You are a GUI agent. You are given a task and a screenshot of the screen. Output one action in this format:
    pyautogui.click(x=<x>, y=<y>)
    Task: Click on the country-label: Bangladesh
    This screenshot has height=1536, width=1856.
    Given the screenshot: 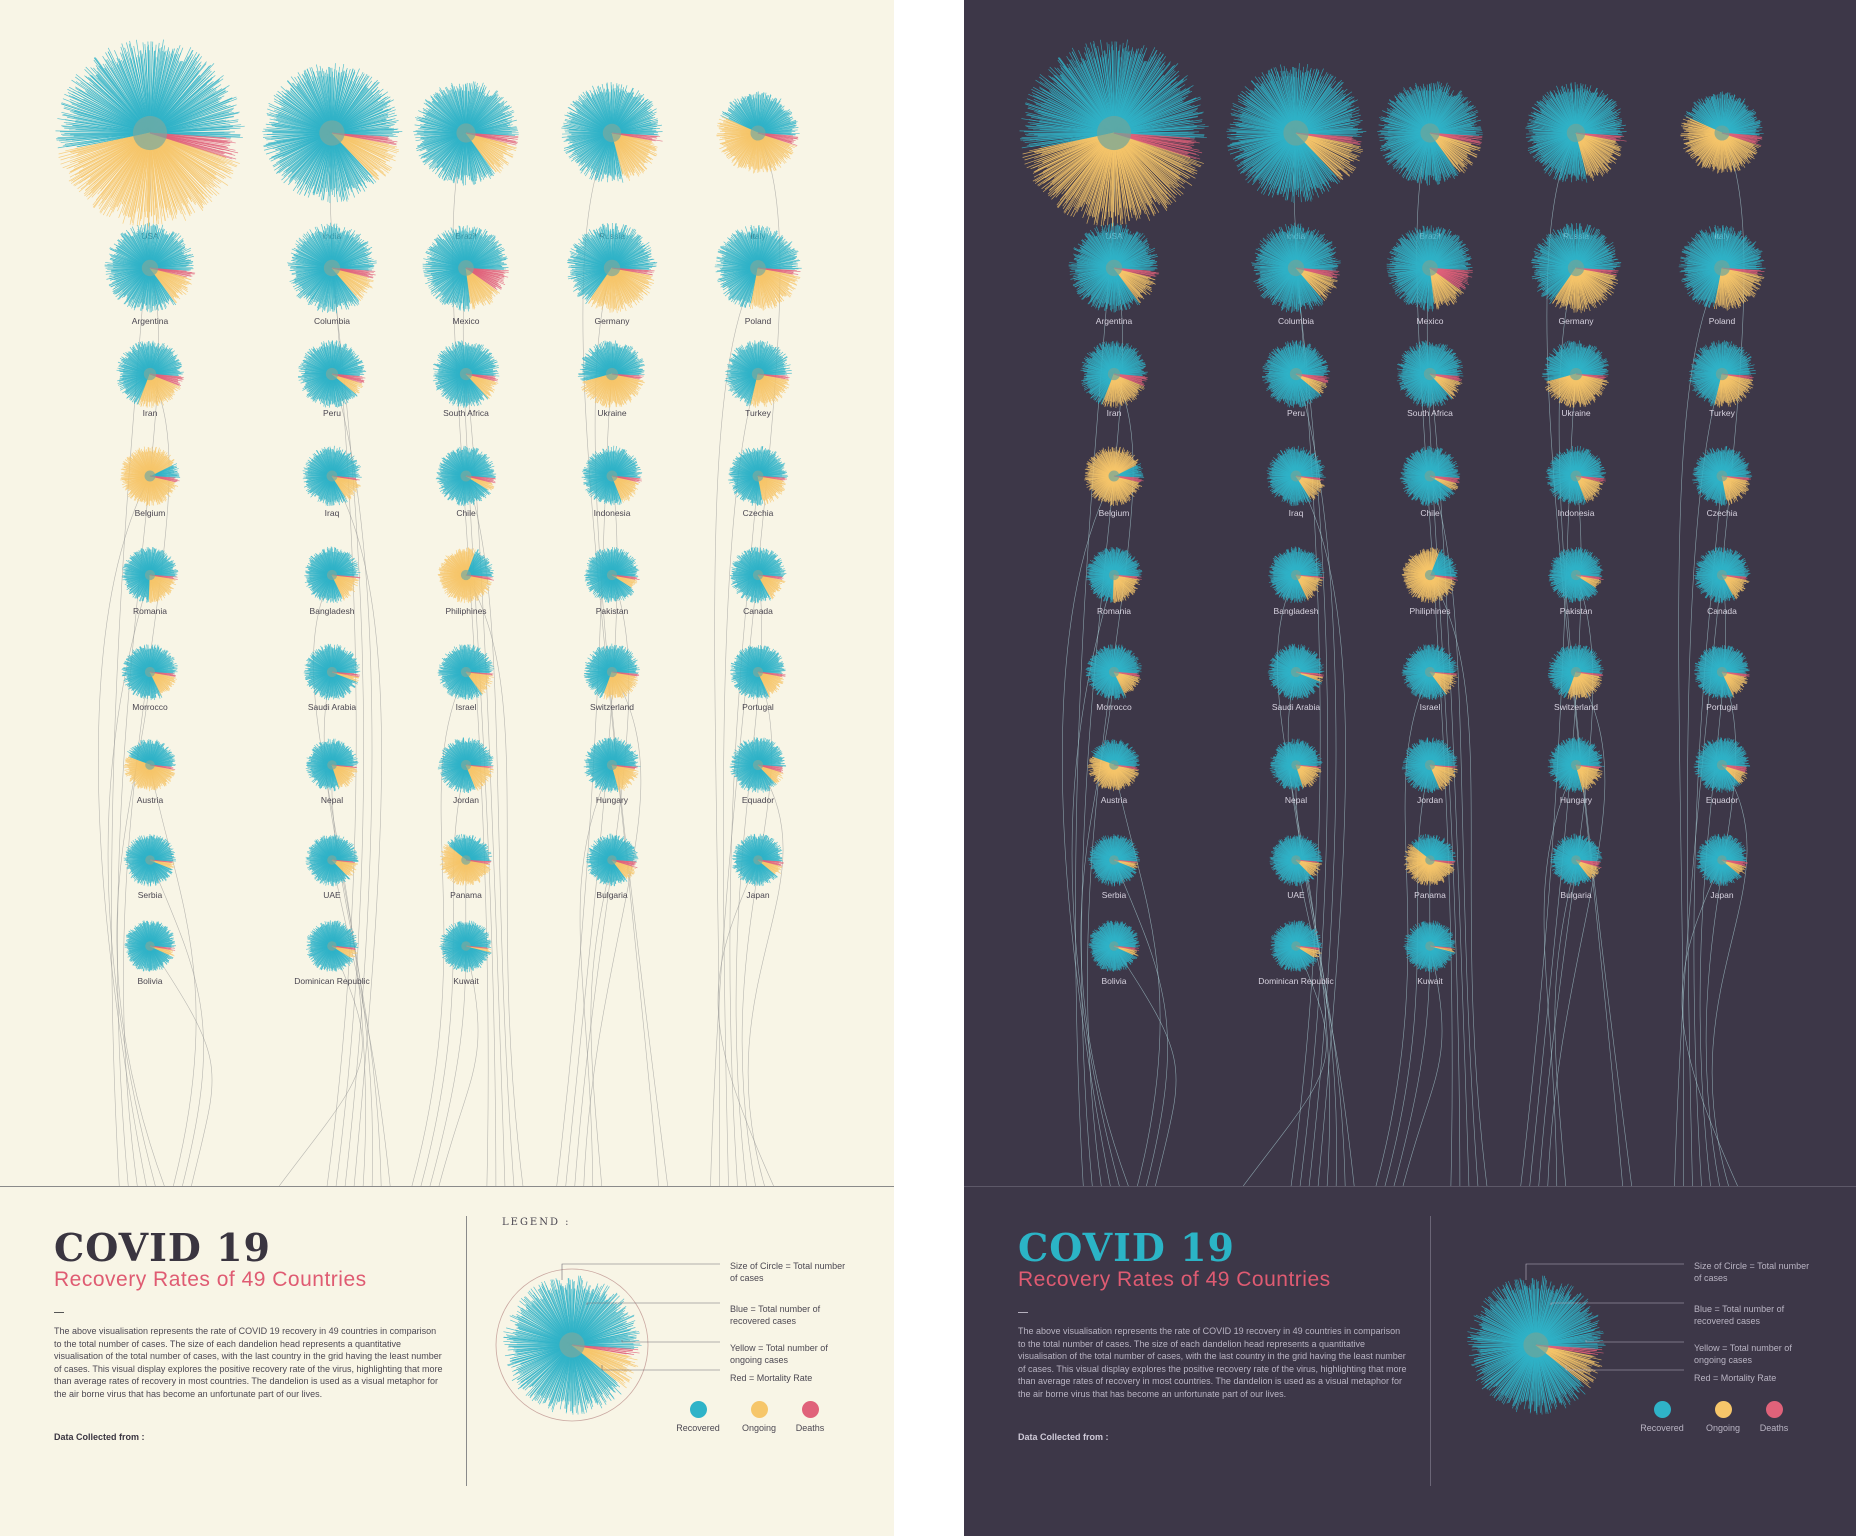 What is the action you would take?
    pyautogui.click(x=1296, y=611)
    